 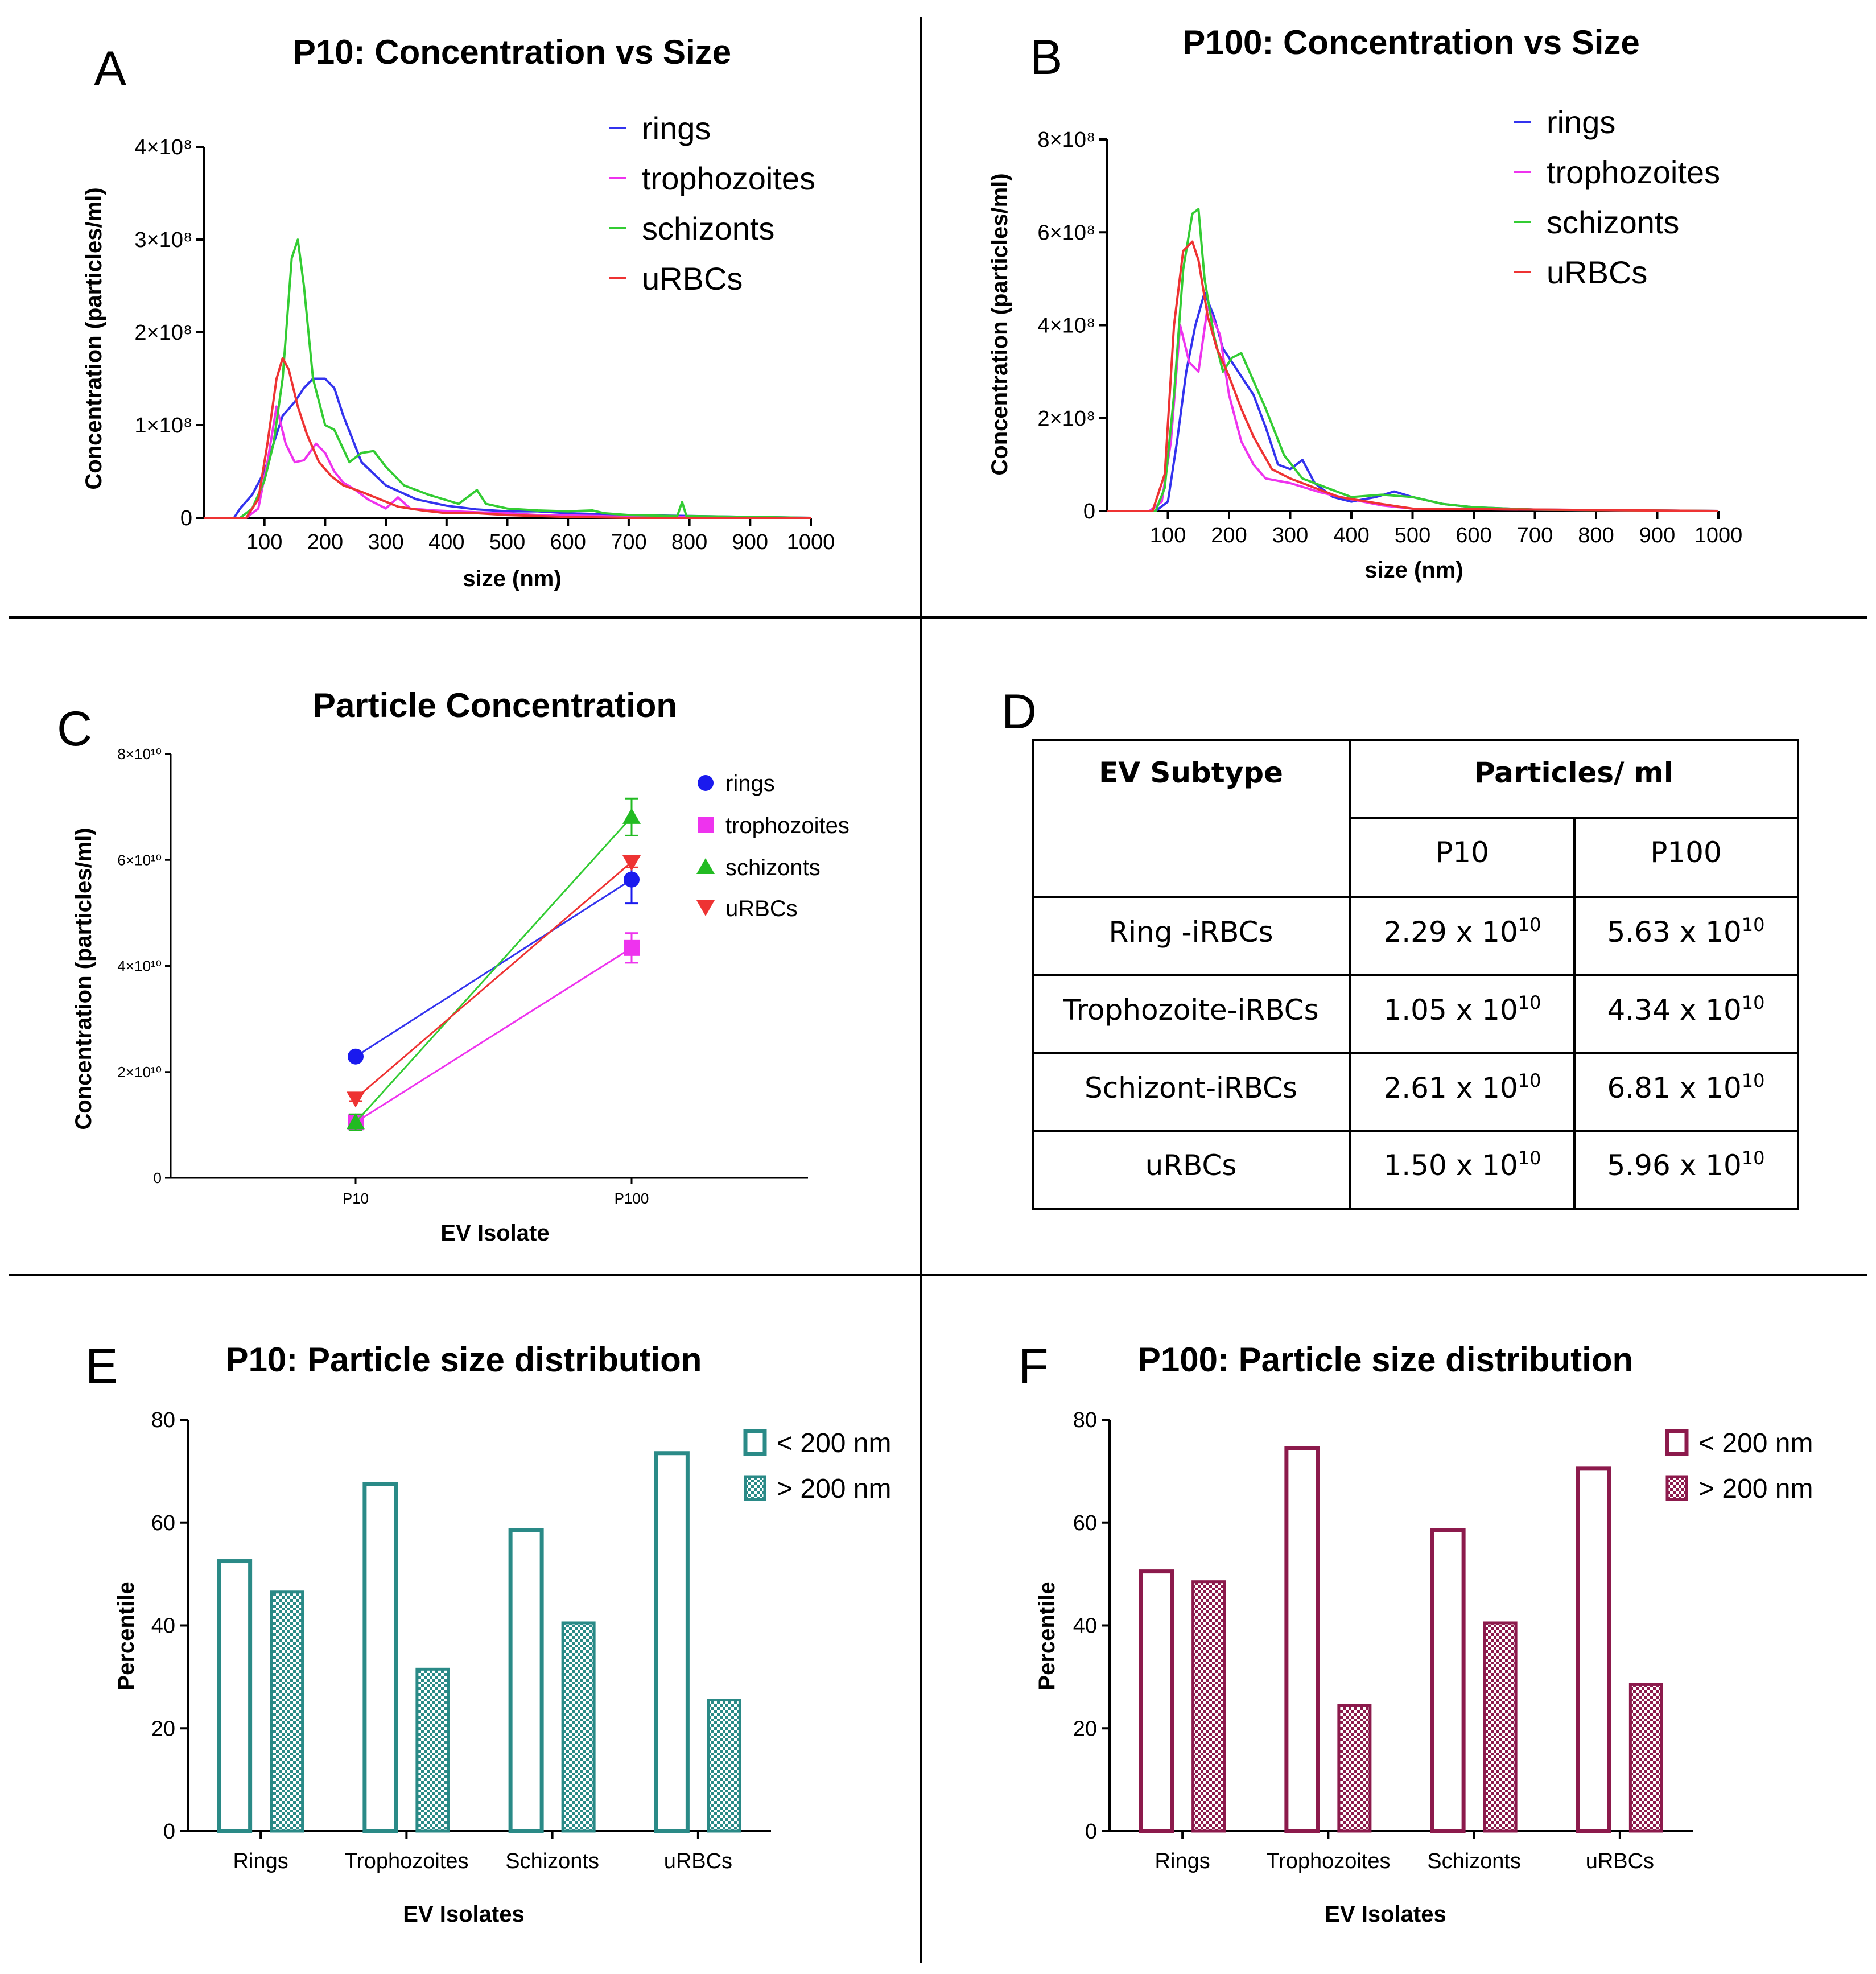 I want to click on table-cell-name: uRBCs, so click(x=1191, y=1165).